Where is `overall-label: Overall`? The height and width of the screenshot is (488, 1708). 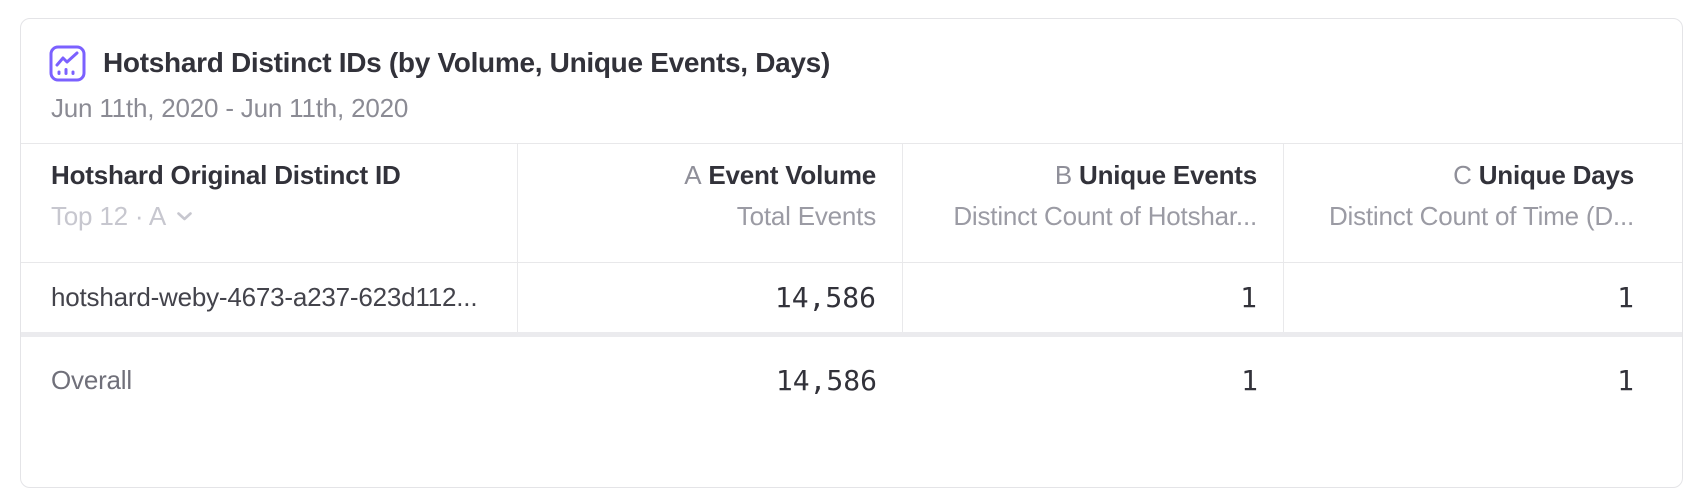 overall-label: Overall is located at coordinates (91, 379).